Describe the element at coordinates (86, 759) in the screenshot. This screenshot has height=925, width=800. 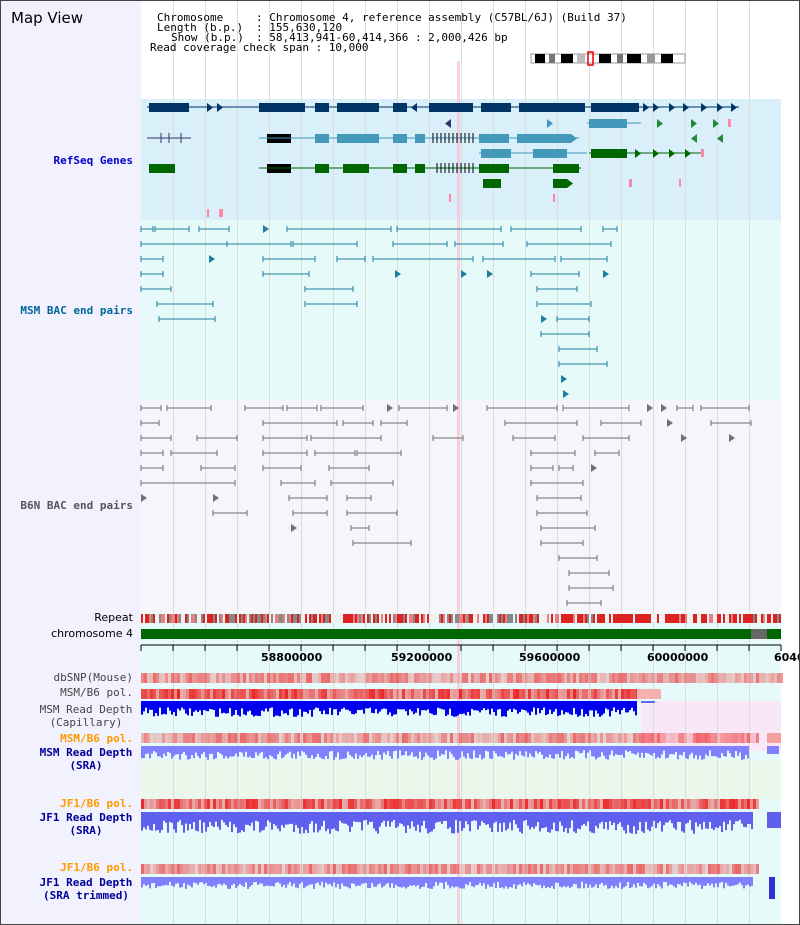
I see `msm-depth-sra-label: MSM Read Depth (SRA)` at that location.